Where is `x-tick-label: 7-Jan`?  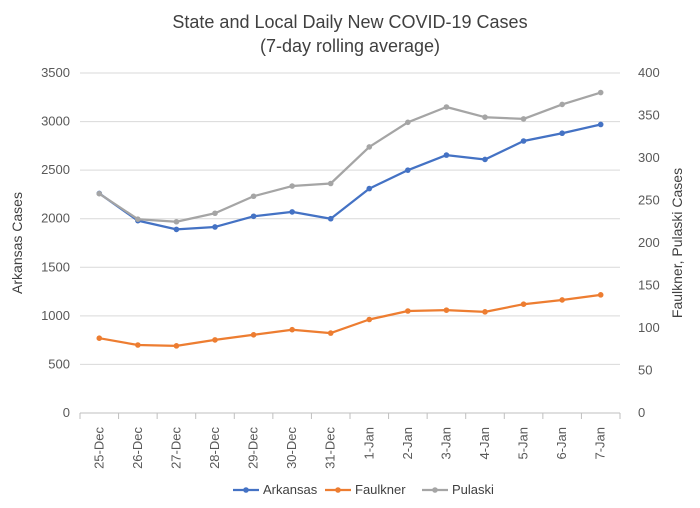
x-tick-label: 7-Jan is located at coordinates (600, 443).